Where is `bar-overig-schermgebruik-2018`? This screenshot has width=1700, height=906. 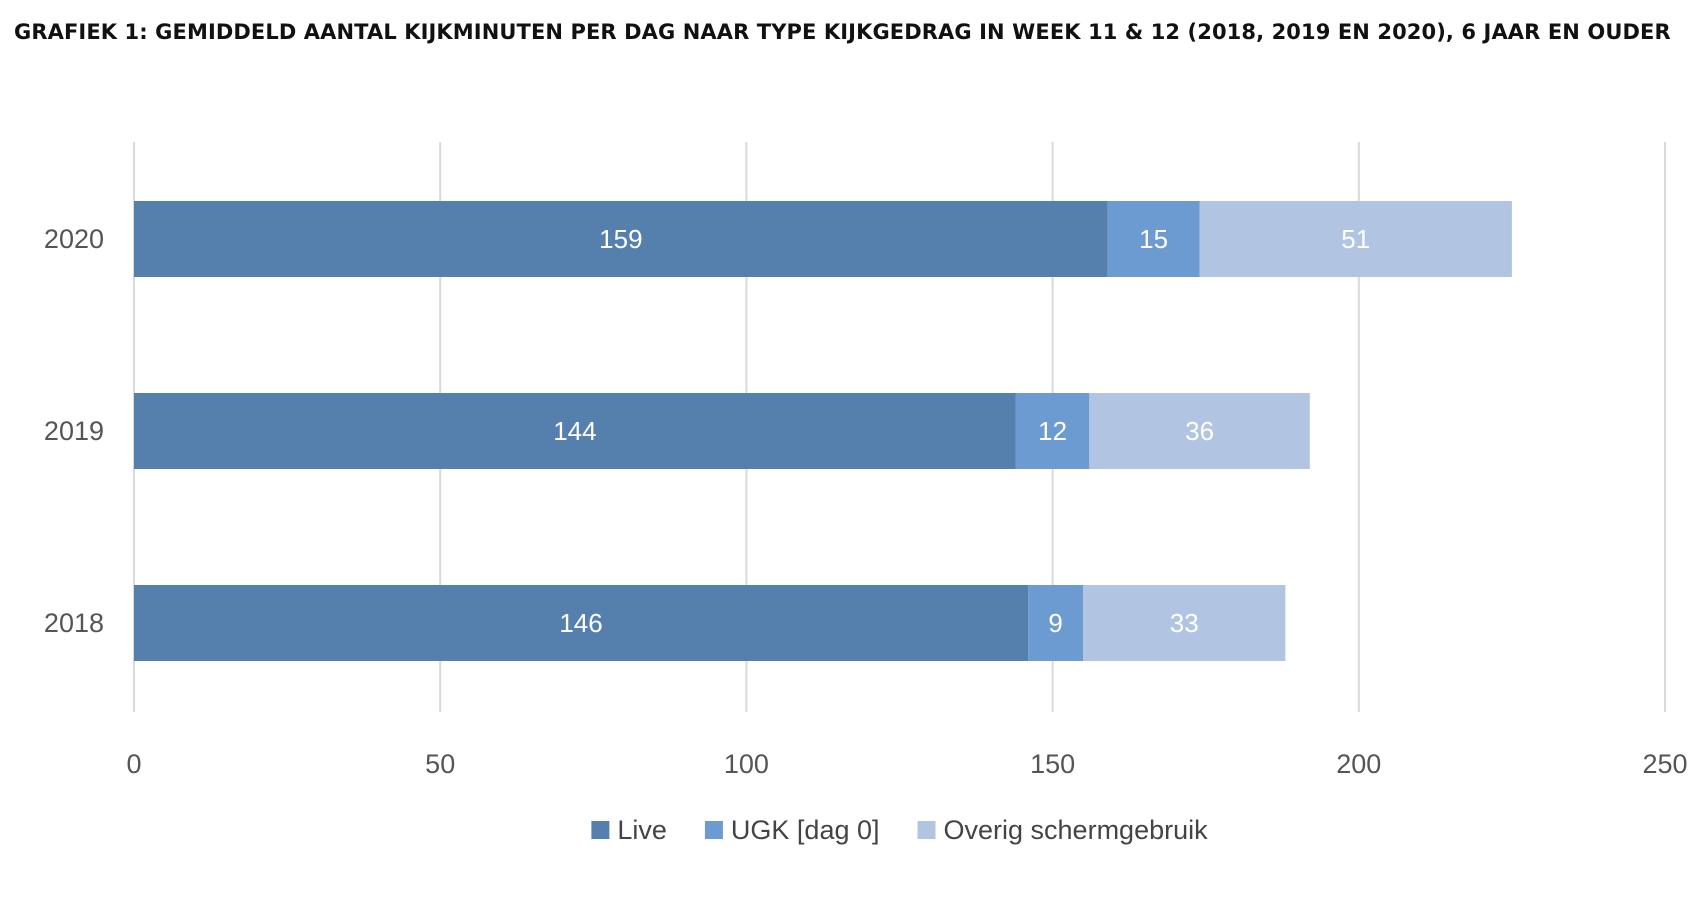 bar-overig-schermgebruik-2018 is located at coordinates (1184, 623).